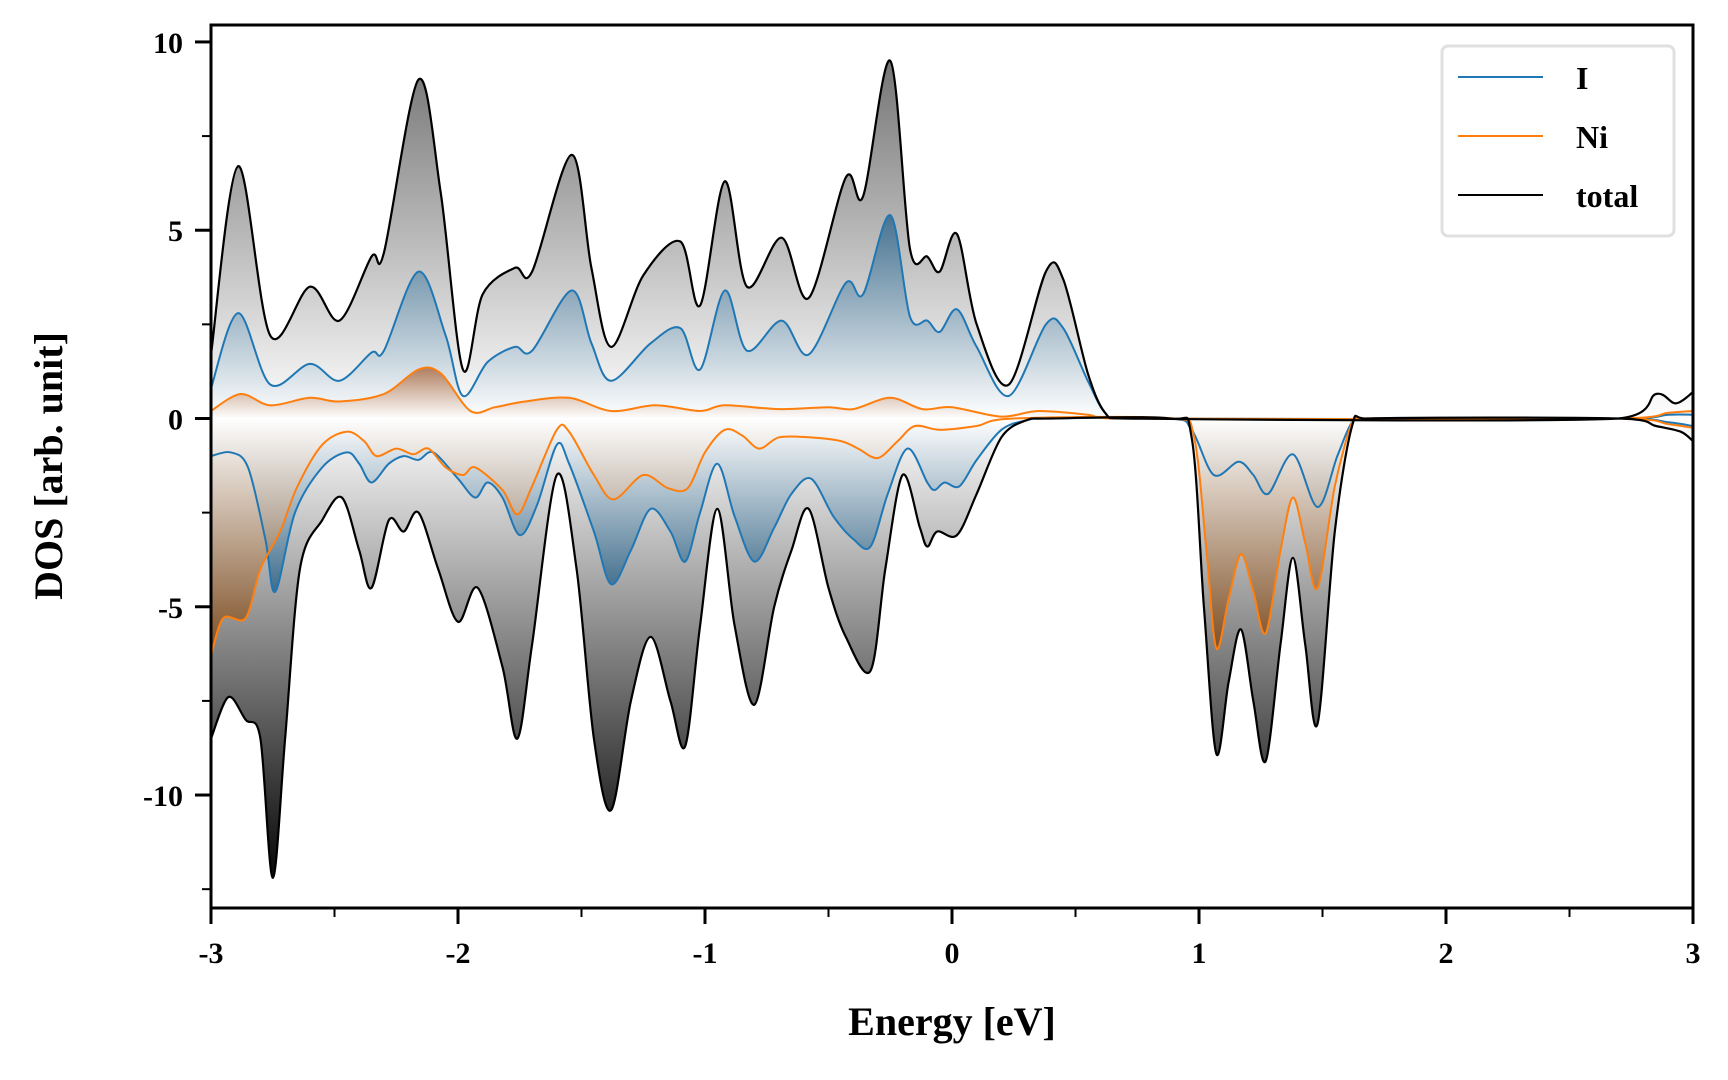 This screenshot has height=1080, width=1728. Describe the element at coordinates (48, 466) in the screenshot. I see `y-axis-title: DOS [arb. unit]` at that location.